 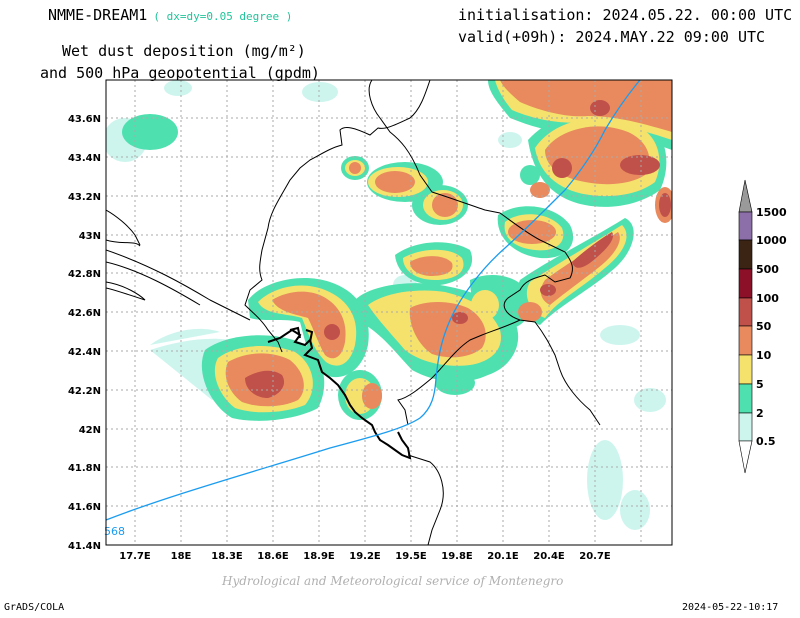 What do you see at coordinates (771, 240) in the screenshot?
I see `legend-label: 1000` at bounding box center [771, 240].